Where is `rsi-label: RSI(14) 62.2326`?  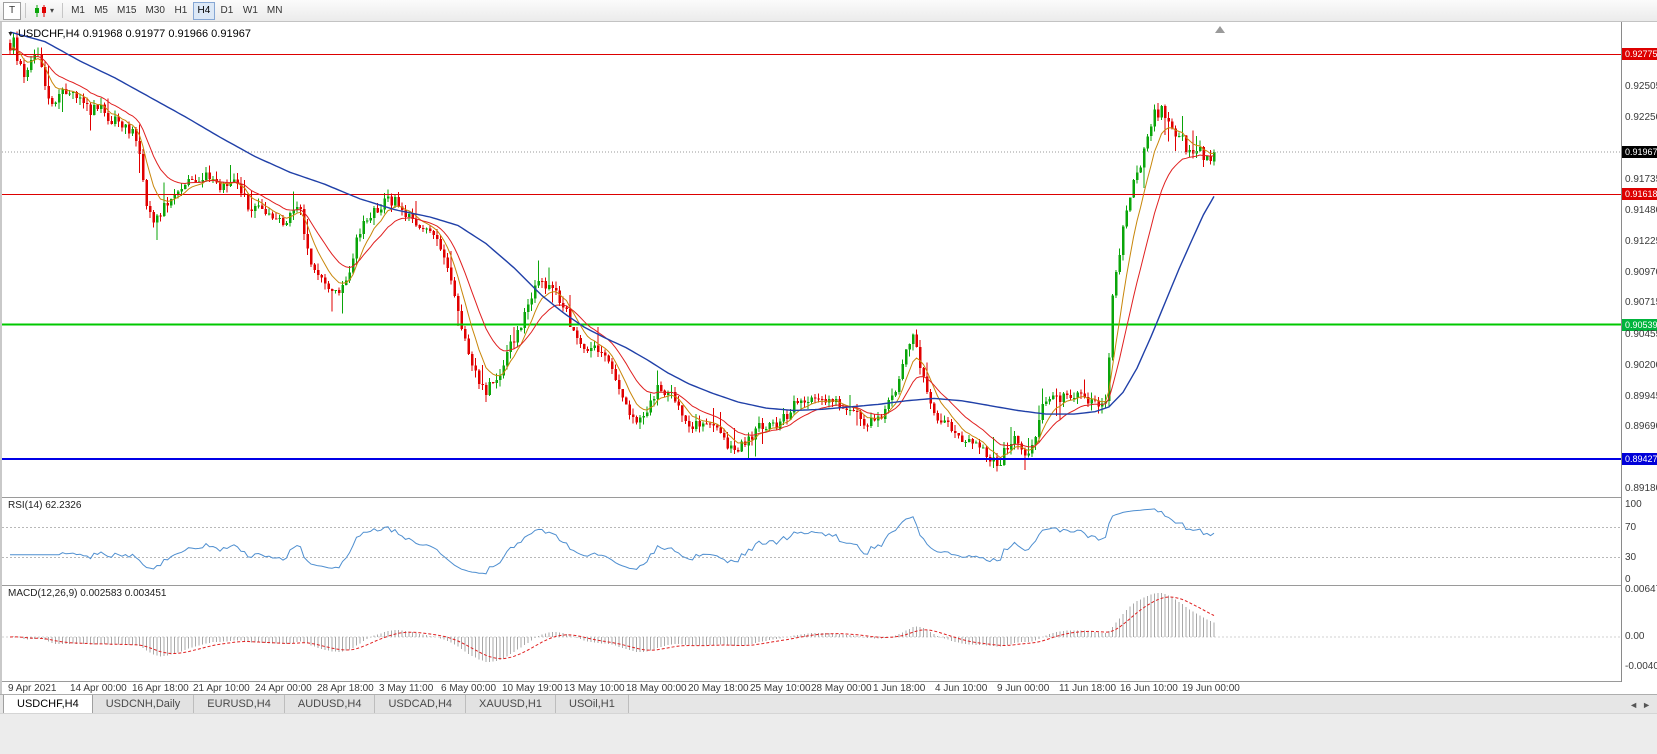 rsi-label: RSI(14) 62.2326 is located at coordinates (45, 505).